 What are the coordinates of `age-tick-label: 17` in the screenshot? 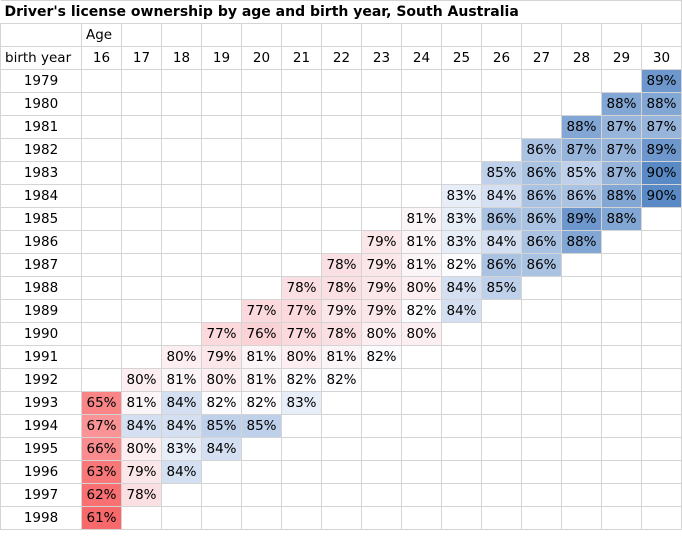 It's located at (141, 58).